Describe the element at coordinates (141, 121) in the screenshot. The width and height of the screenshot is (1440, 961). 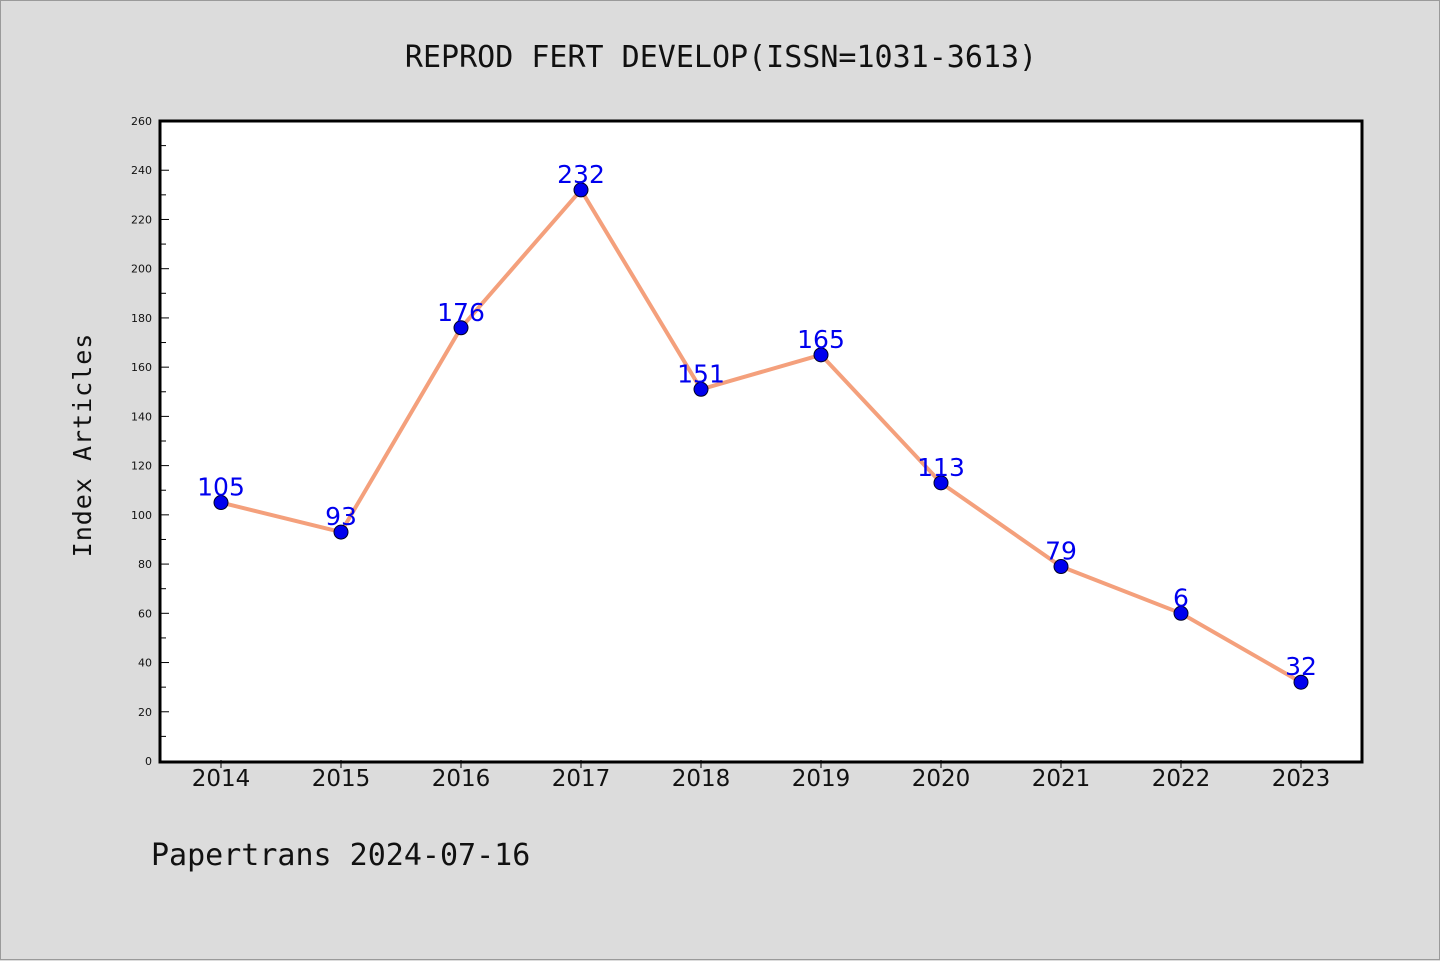
I see `y-tick-label: 260` at that location.